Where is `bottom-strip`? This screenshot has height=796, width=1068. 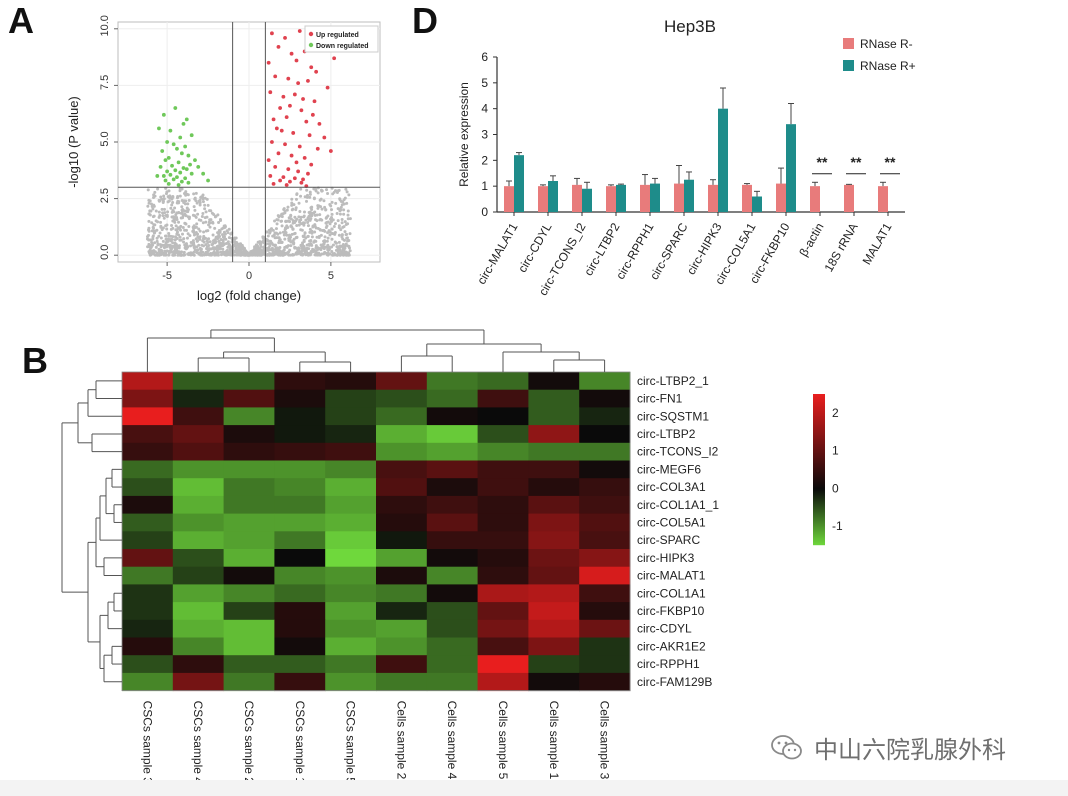 bottom-strip is located at coordinates (534, 788).